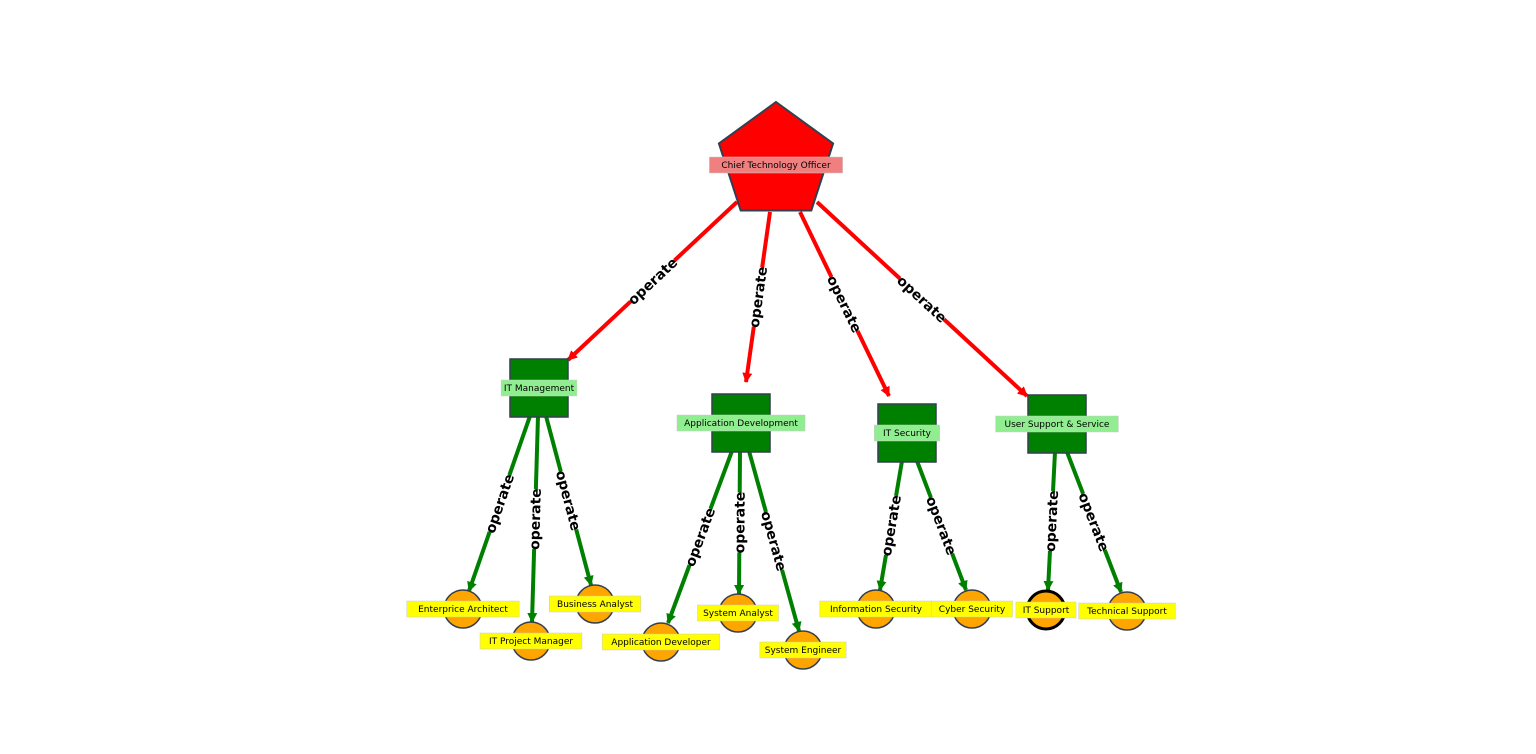  I want to click on node-label-cs: Cyber Security, so click(972, 610).